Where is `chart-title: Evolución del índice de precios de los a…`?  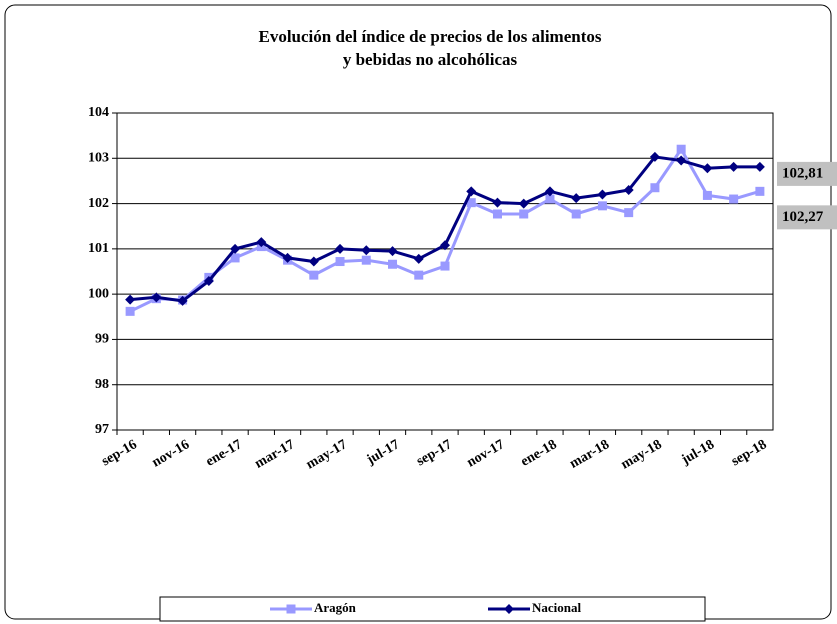 chart-title: Evolución del índice de precios de los a… is located at coordinates (429, 36).